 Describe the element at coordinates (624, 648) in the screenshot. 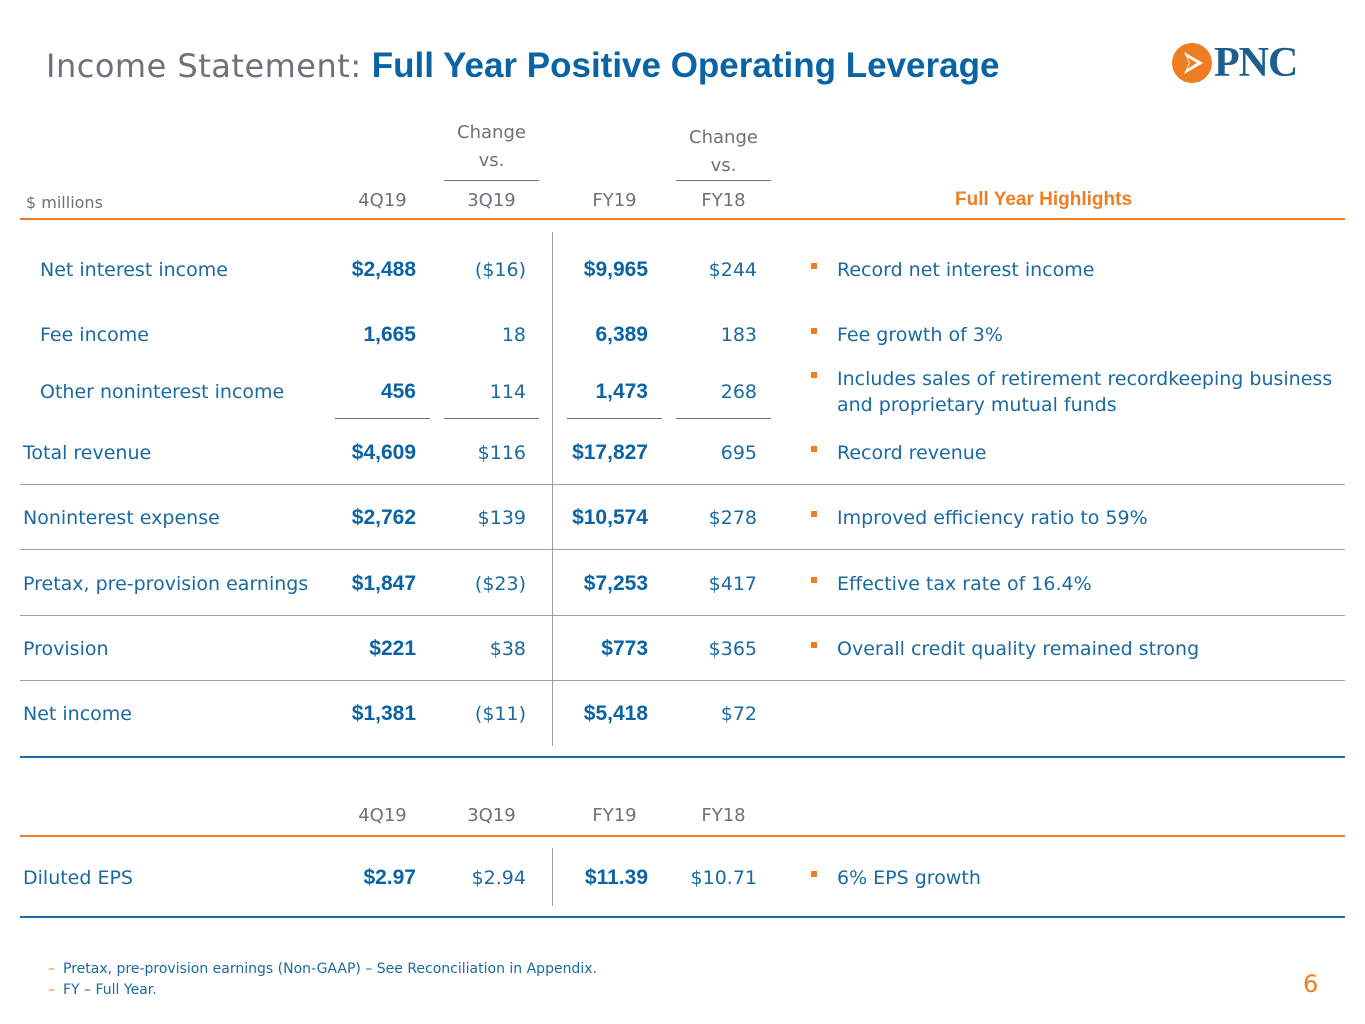

I see `value-fy19: $773` at that location.